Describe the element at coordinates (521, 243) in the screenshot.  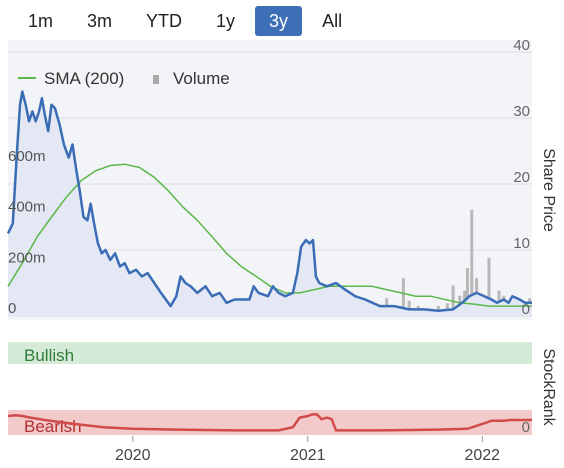
I see `price-tick-label: 10` at that location.